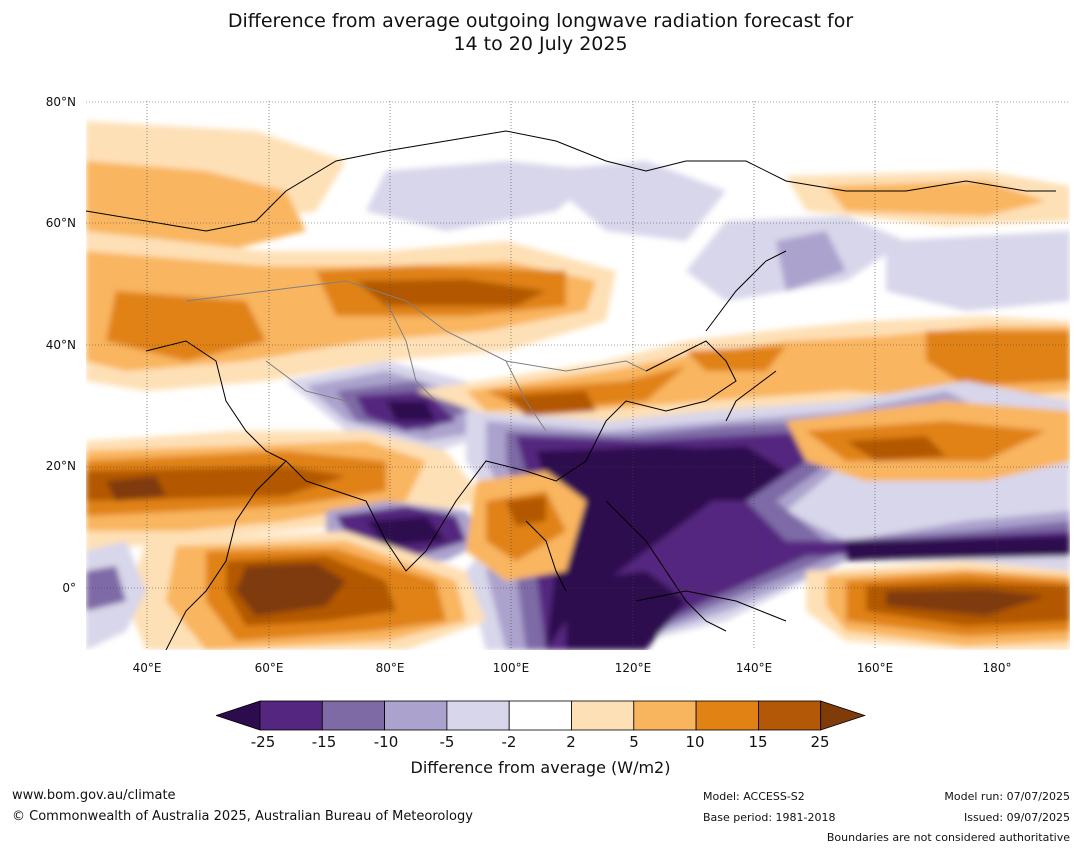  I want to click on lat-label-40n: 40°N, so click(60, 345).